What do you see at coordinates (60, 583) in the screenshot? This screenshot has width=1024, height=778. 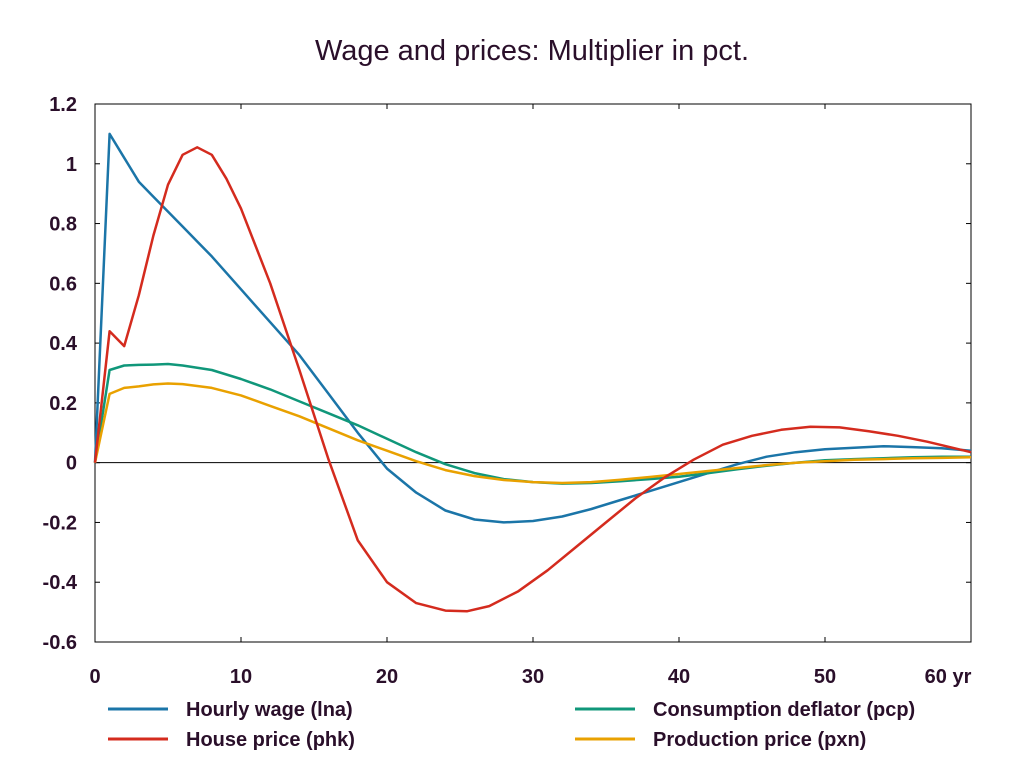 I see `y-tick-label: -0.4` at bounding box center [60, 583].